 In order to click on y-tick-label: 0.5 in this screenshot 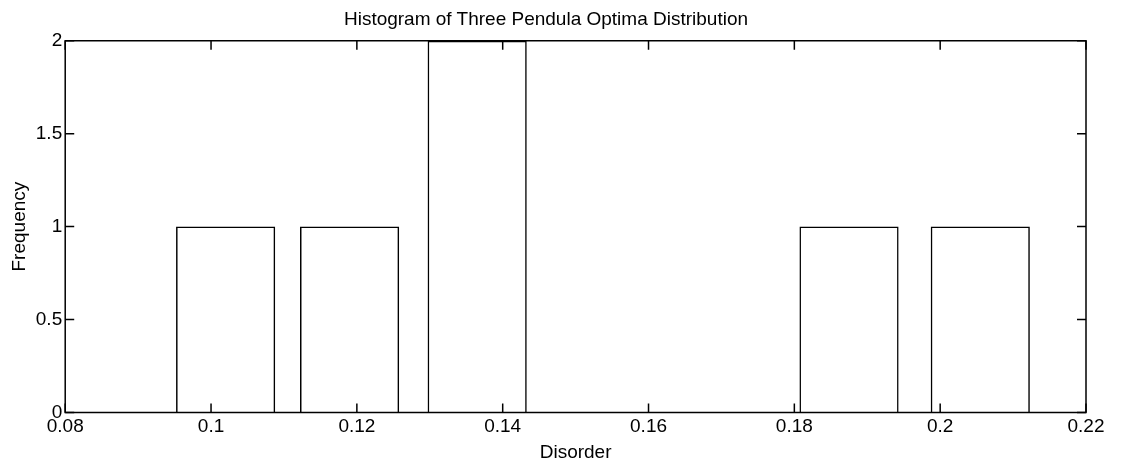, I will do `click(49, 318)`.